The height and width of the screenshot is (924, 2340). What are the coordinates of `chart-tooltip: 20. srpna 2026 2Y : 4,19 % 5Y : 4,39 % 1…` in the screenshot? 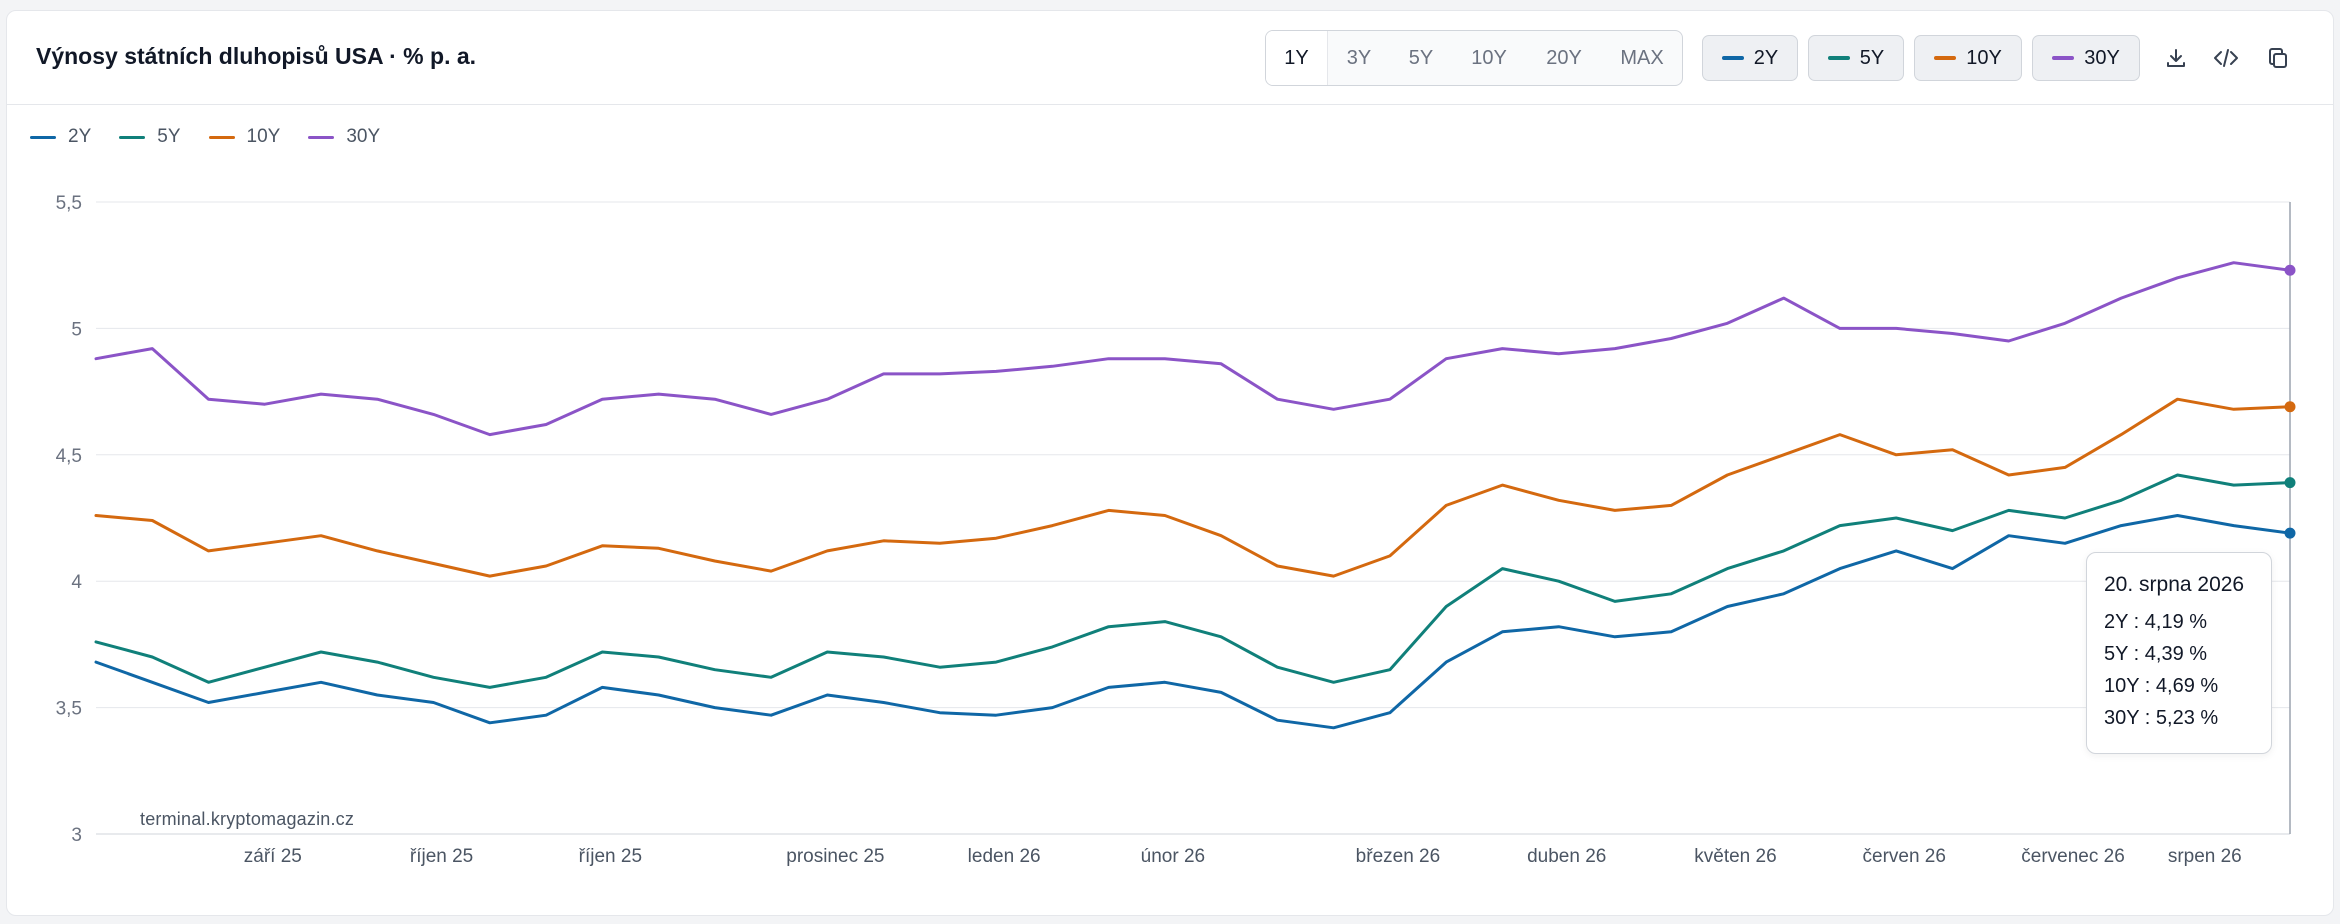 It's located at (2179, 653).